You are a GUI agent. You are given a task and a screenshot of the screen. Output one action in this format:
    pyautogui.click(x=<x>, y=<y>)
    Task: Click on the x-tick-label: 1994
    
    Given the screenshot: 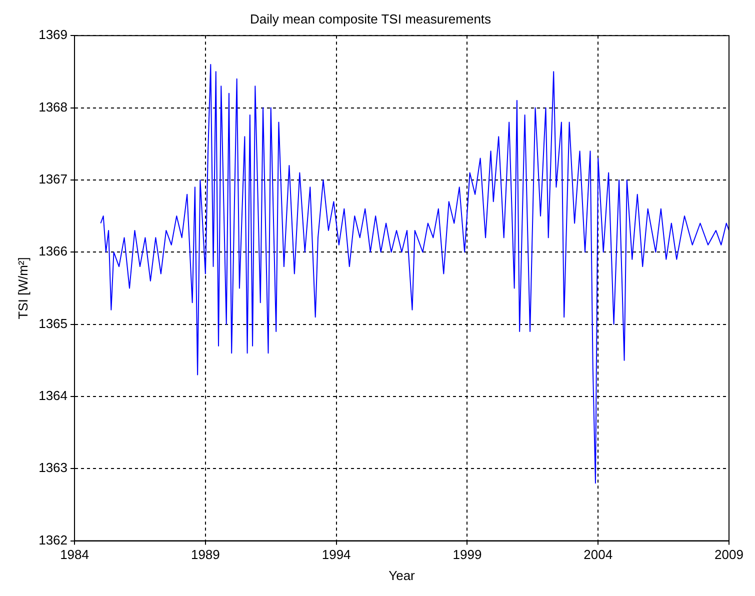 What is the action you would take?
    pyautogui.click(x=336, y=554)
    